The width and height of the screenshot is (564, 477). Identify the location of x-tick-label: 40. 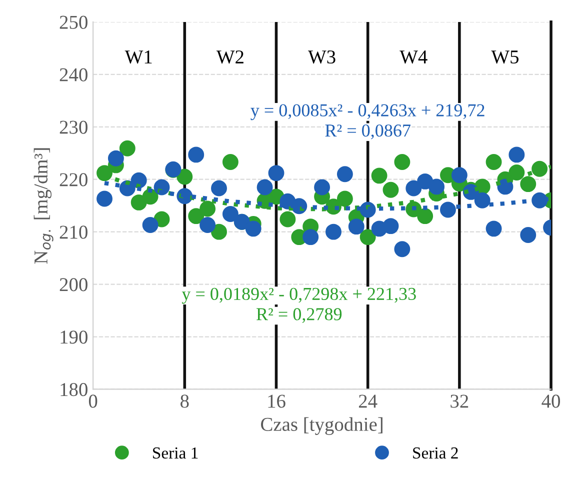
(551, 401).